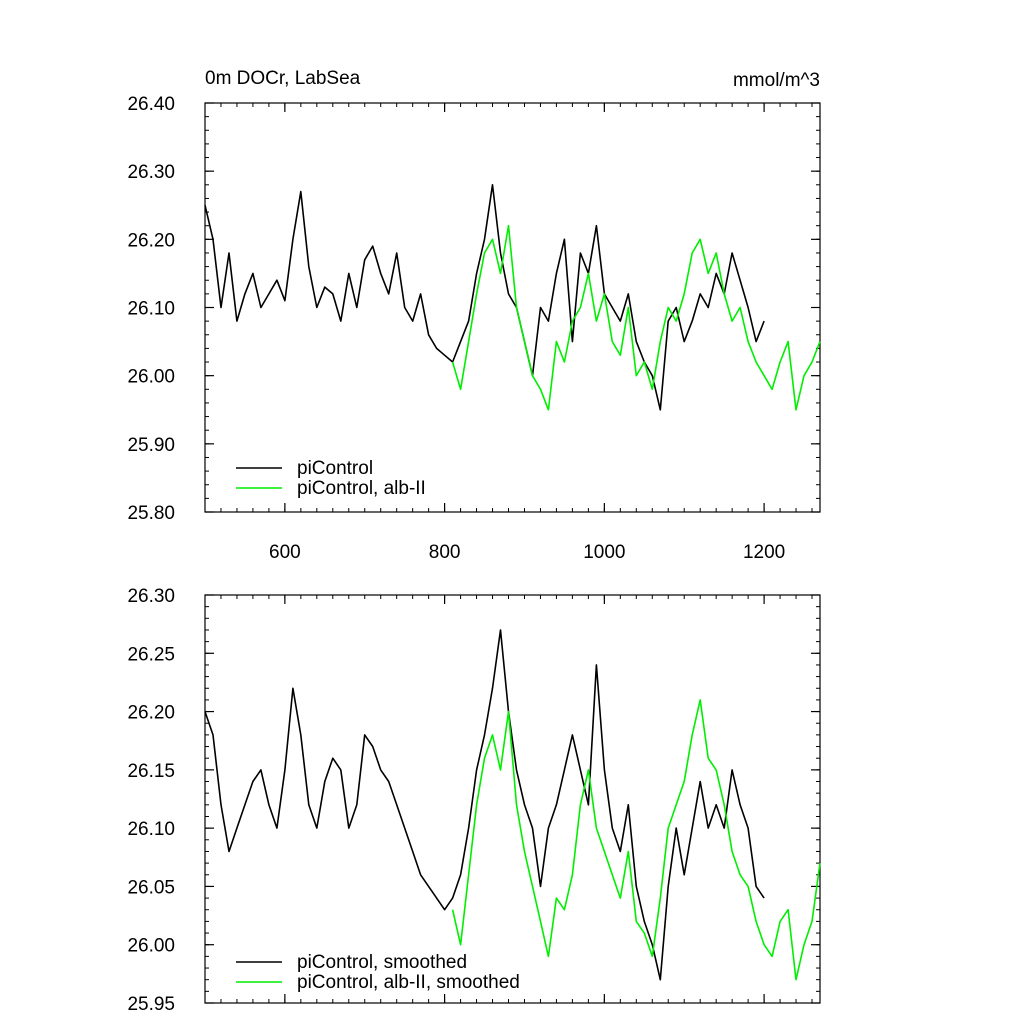 The height and width of the screenshot is (1024, 1024). Describe the element at coordinates (764, 552) in the screenshot. I see `x-tick-label: 1200` at that location.